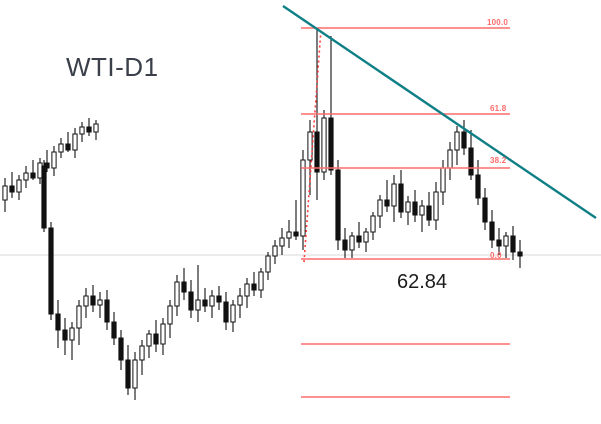 The width and height of the screenshot is (601, 424). I want to click on fib-level-label-61-8: 61.8, so click(498, 108).